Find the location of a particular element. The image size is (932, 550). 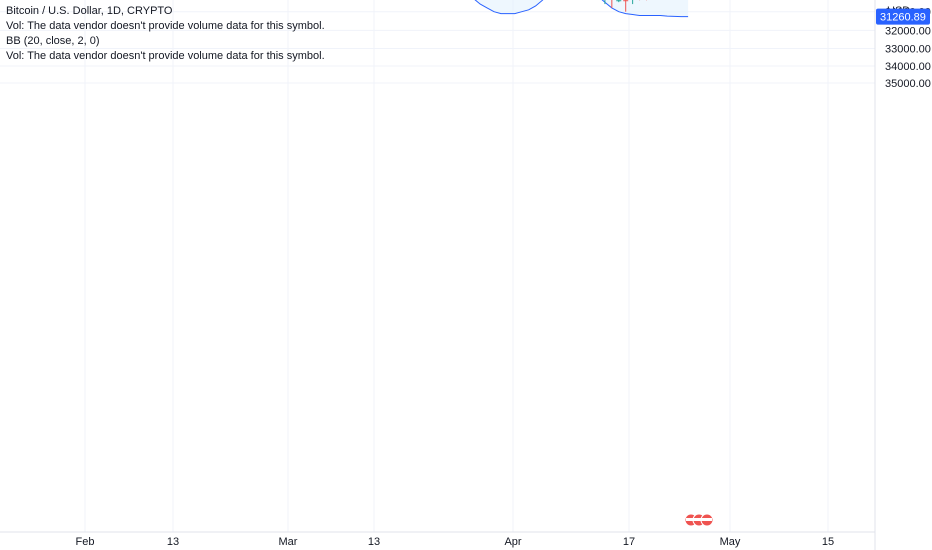

price-tick-label: 32000.00 is located at coordinates (908, 31).